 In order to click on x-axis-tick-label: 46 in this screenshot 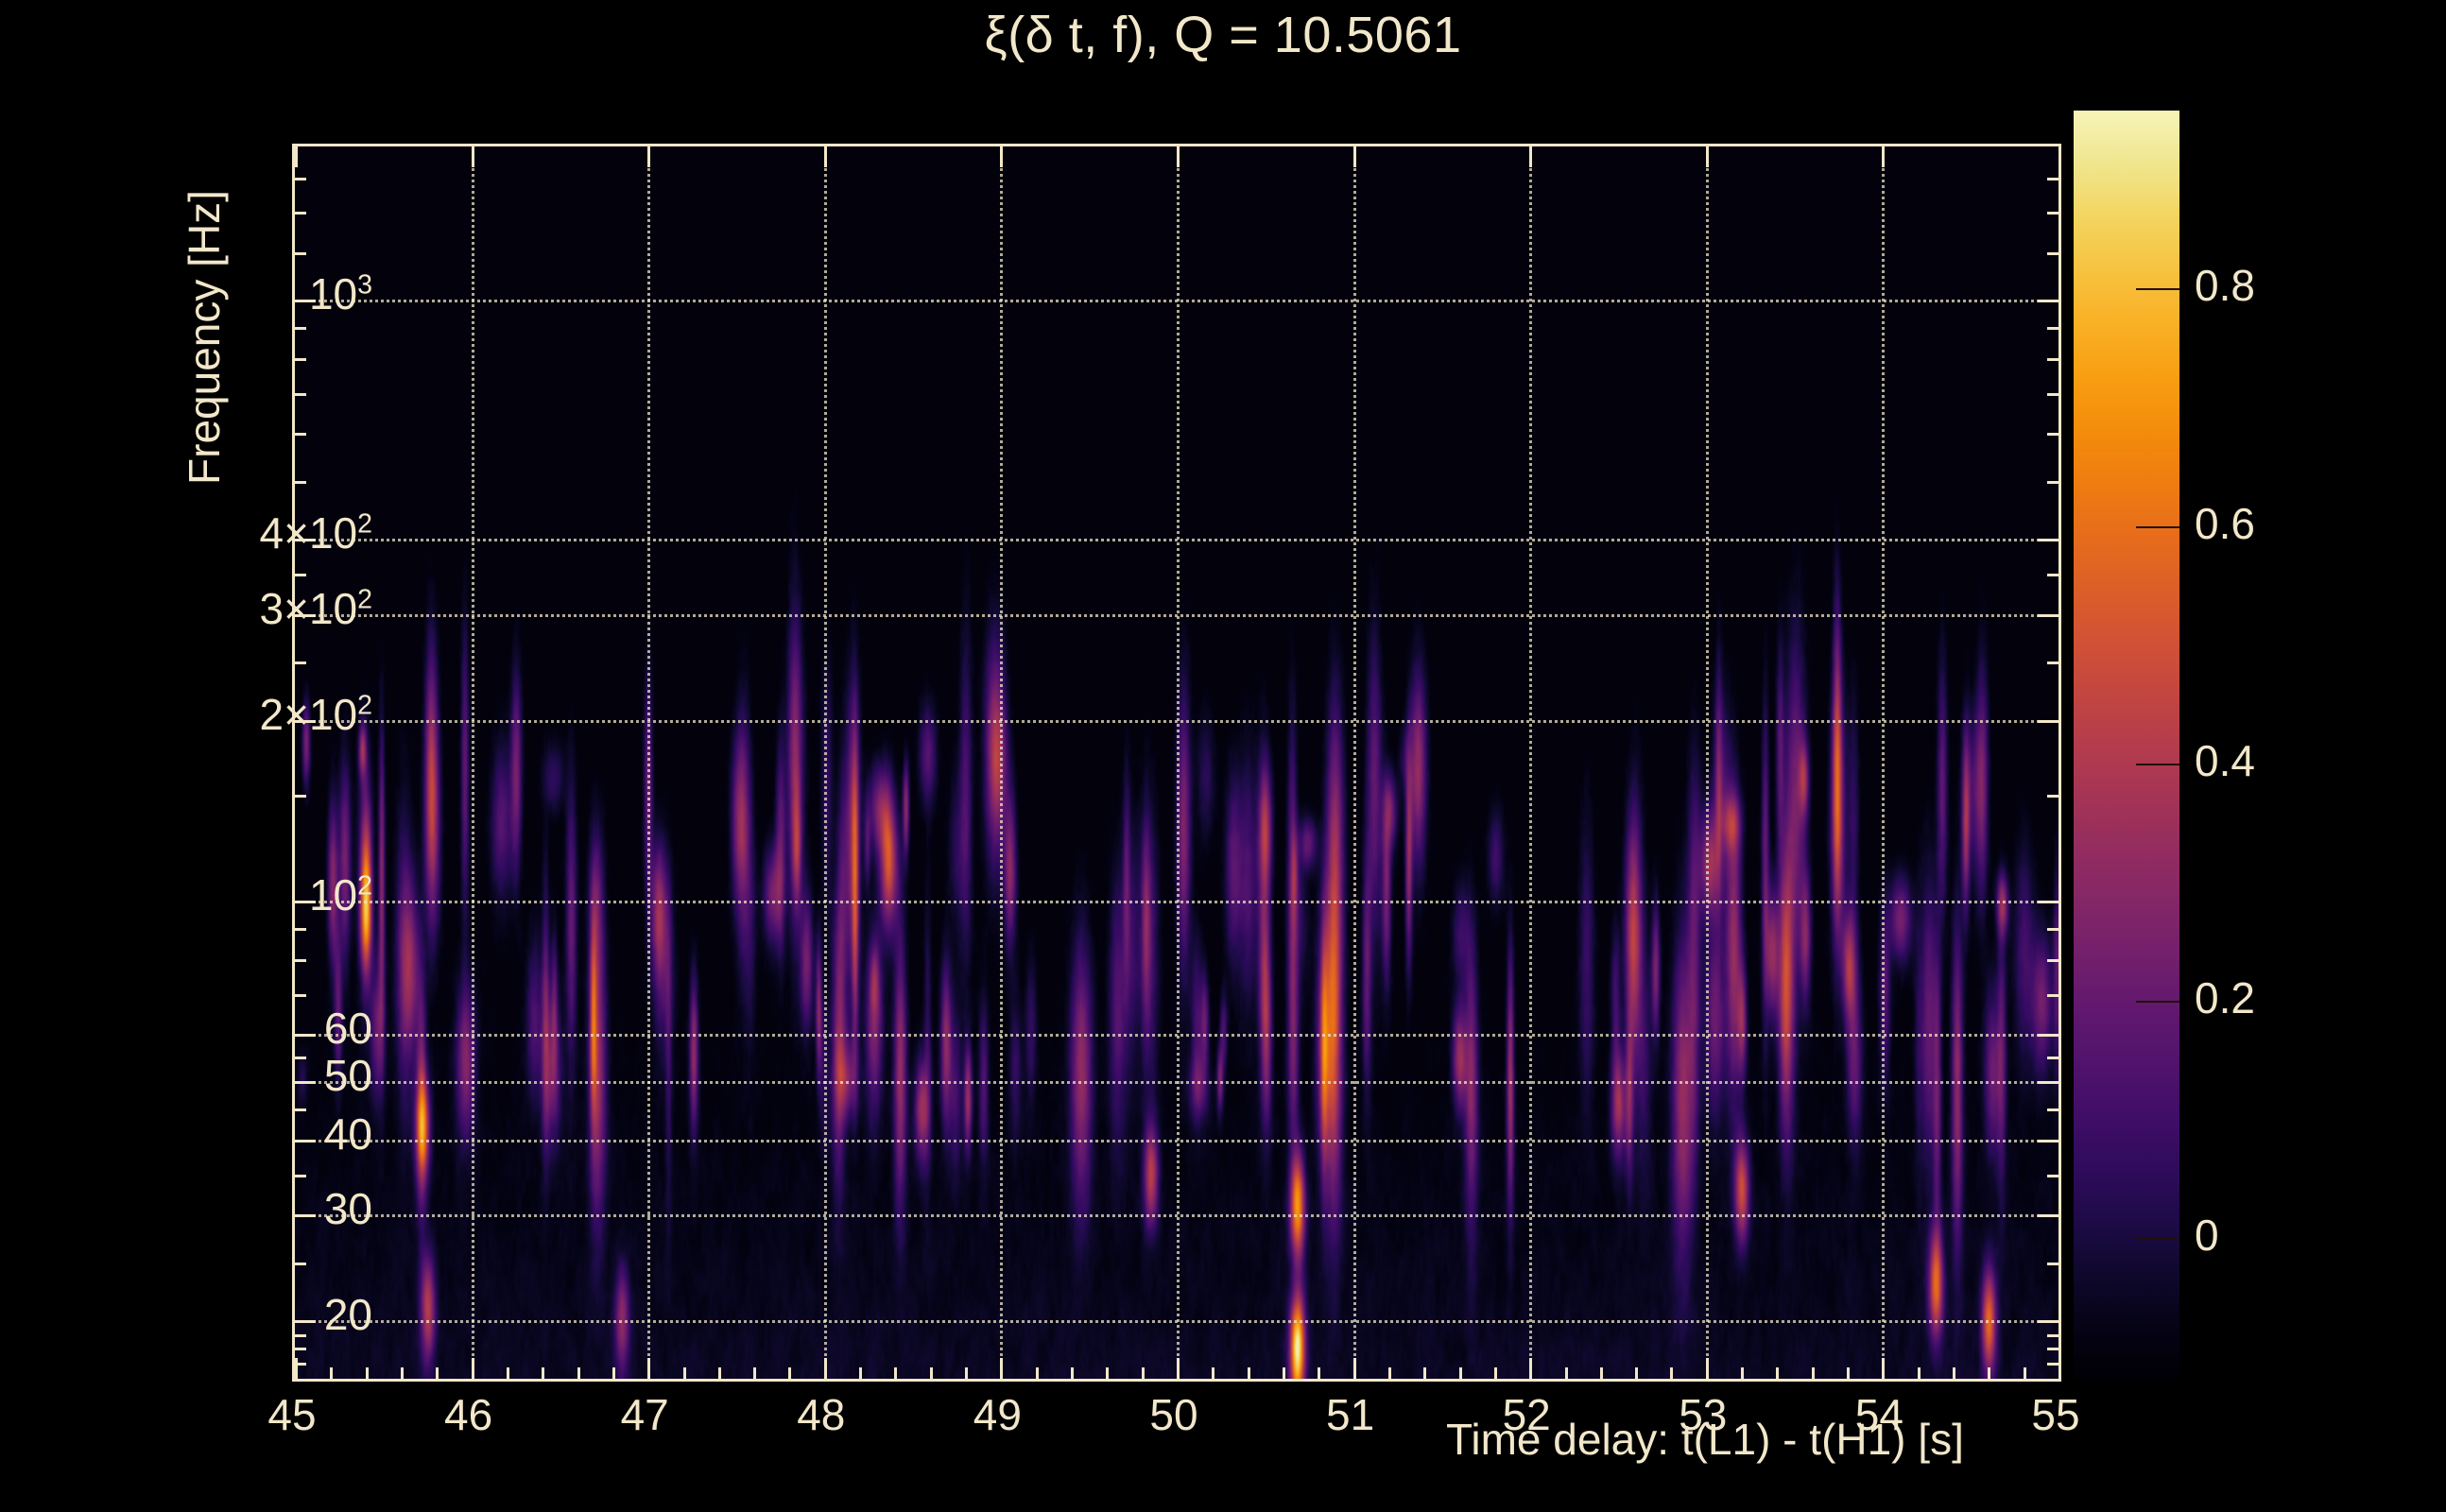, I will do `click(468, 1414)`.